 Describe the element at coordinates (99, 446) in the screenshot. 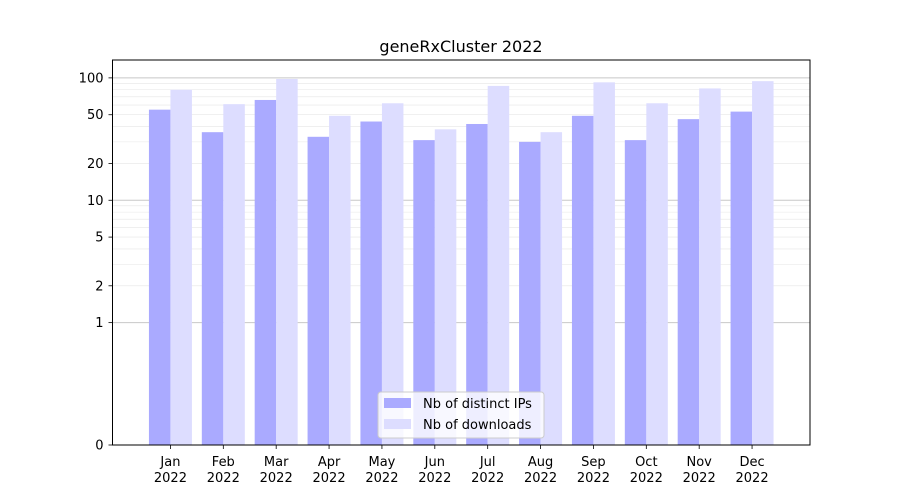

I see `y-tick-label: 0` at that location.